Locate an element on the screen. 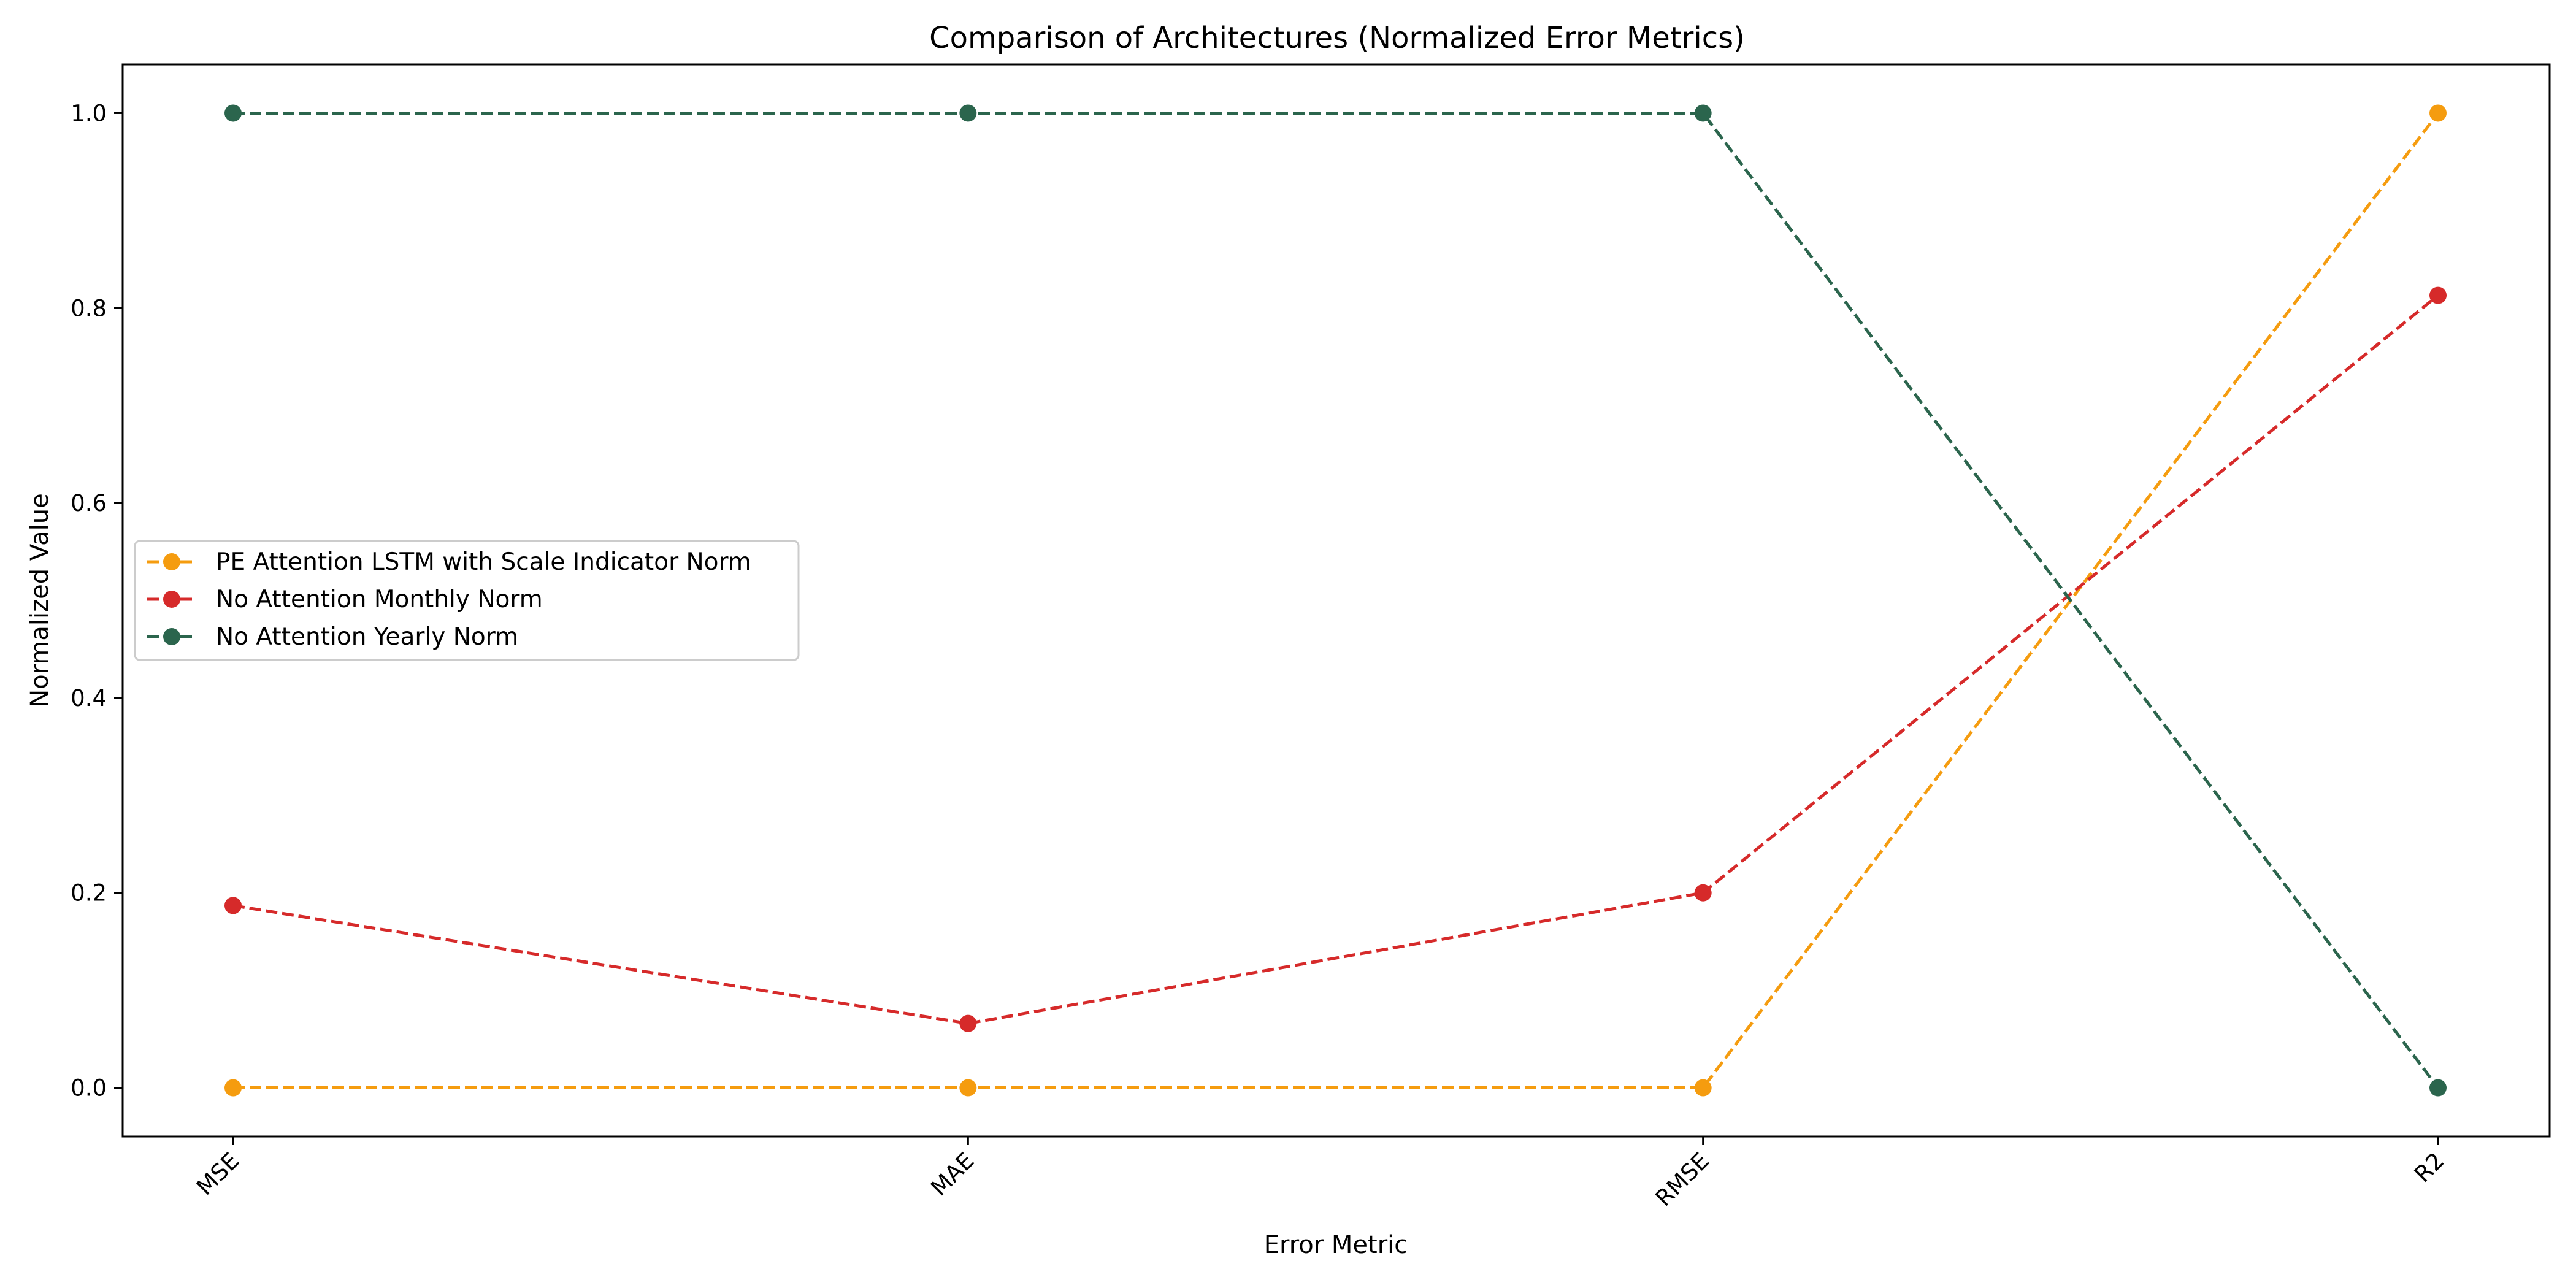  y-tick-label: 0.4 is located at coordinates (89, 698).